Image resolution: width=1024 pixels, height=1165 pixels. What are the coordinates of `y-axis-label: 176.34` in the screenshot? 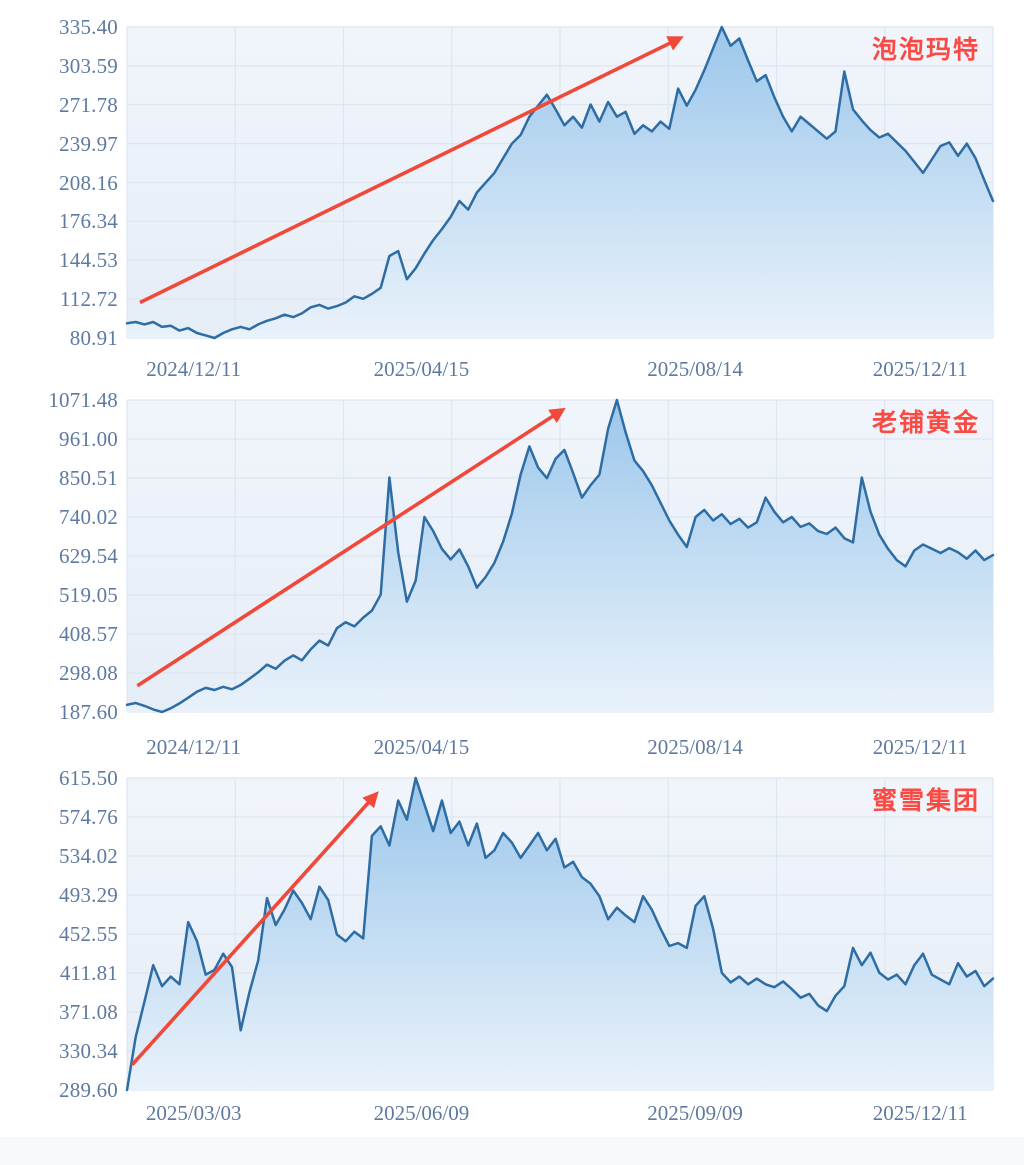 It's located at (88, 221).